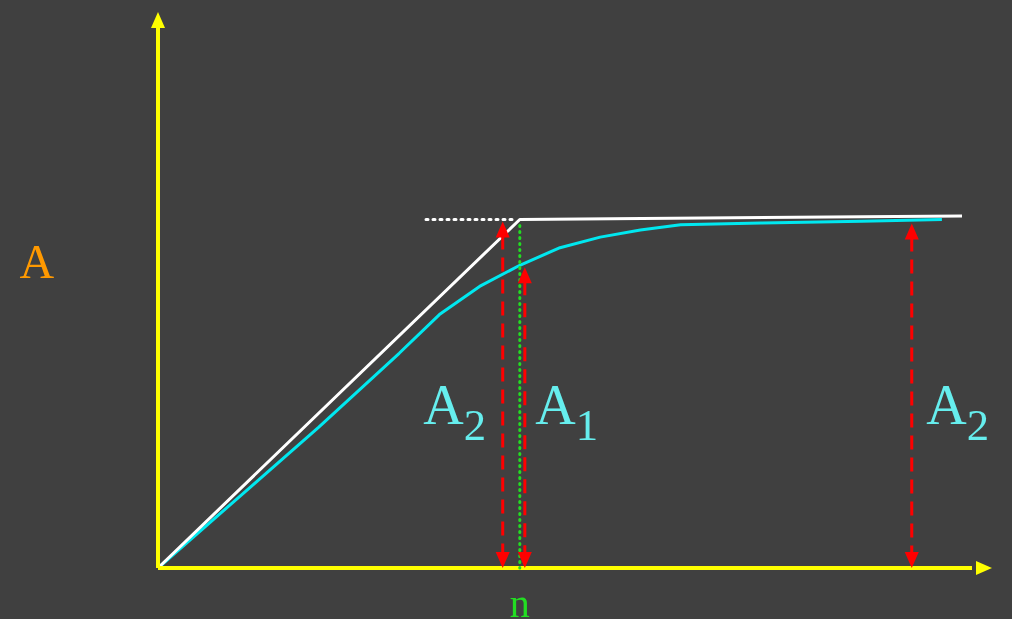  Describe the element at coordinates (37, 261) in the screenshot. I see `y-axis-title: A` at that location.